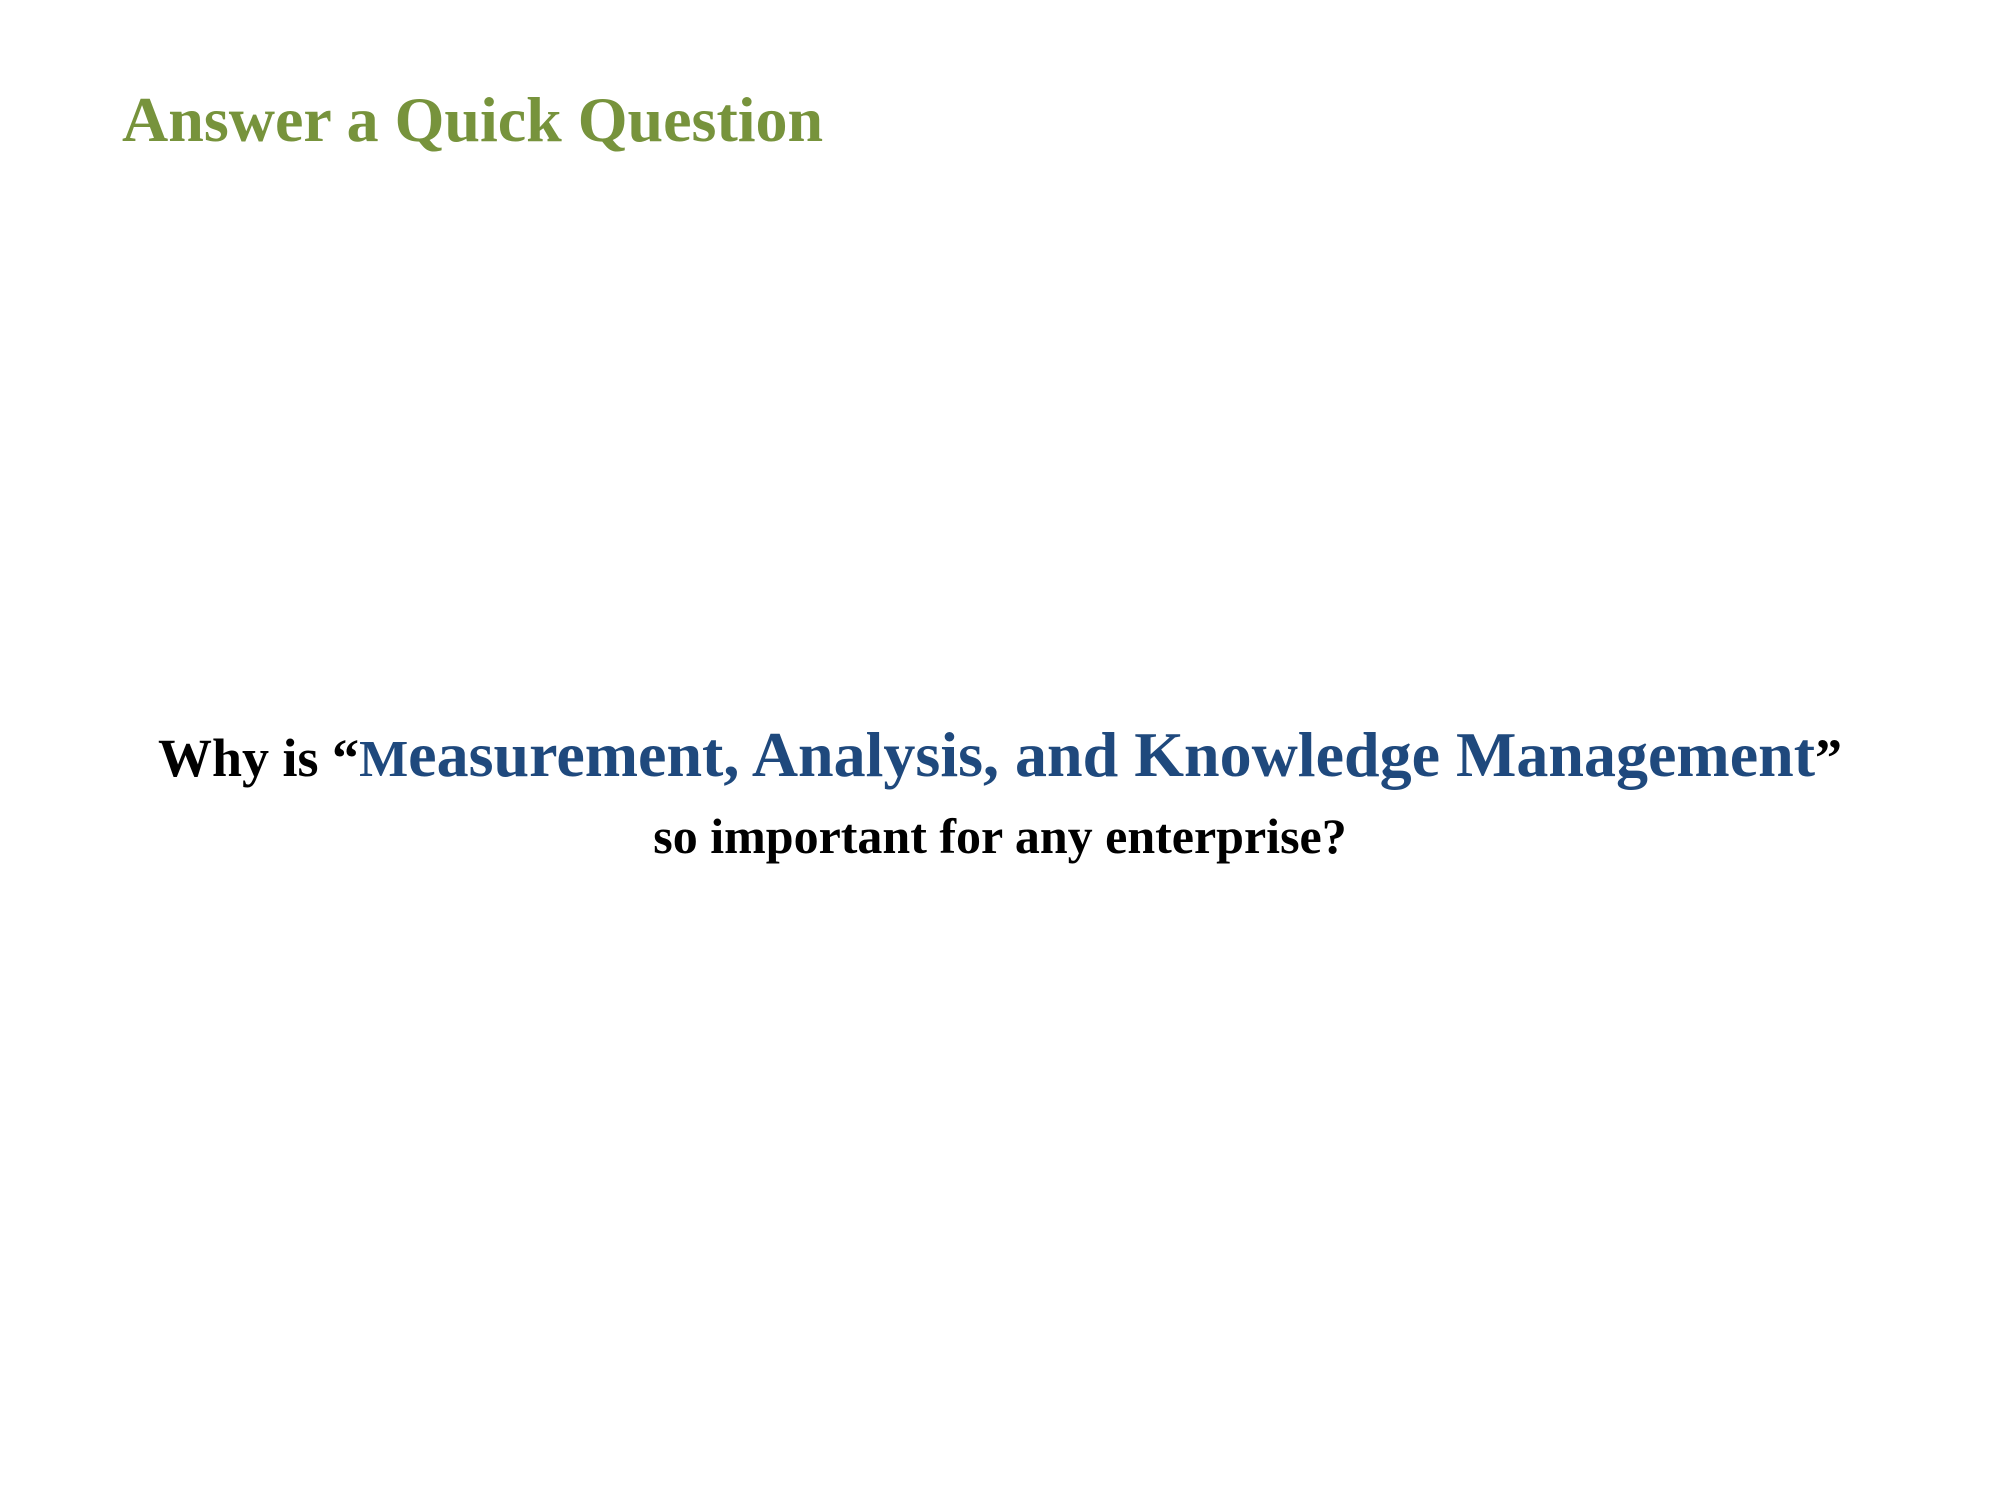 The width and height of the screenshot is (2000, 1500). What do you see at coordinates (473, 119) in the screenshot?
I see `slide-title: Answer a Quick Question` at bounding box center [473, 119].